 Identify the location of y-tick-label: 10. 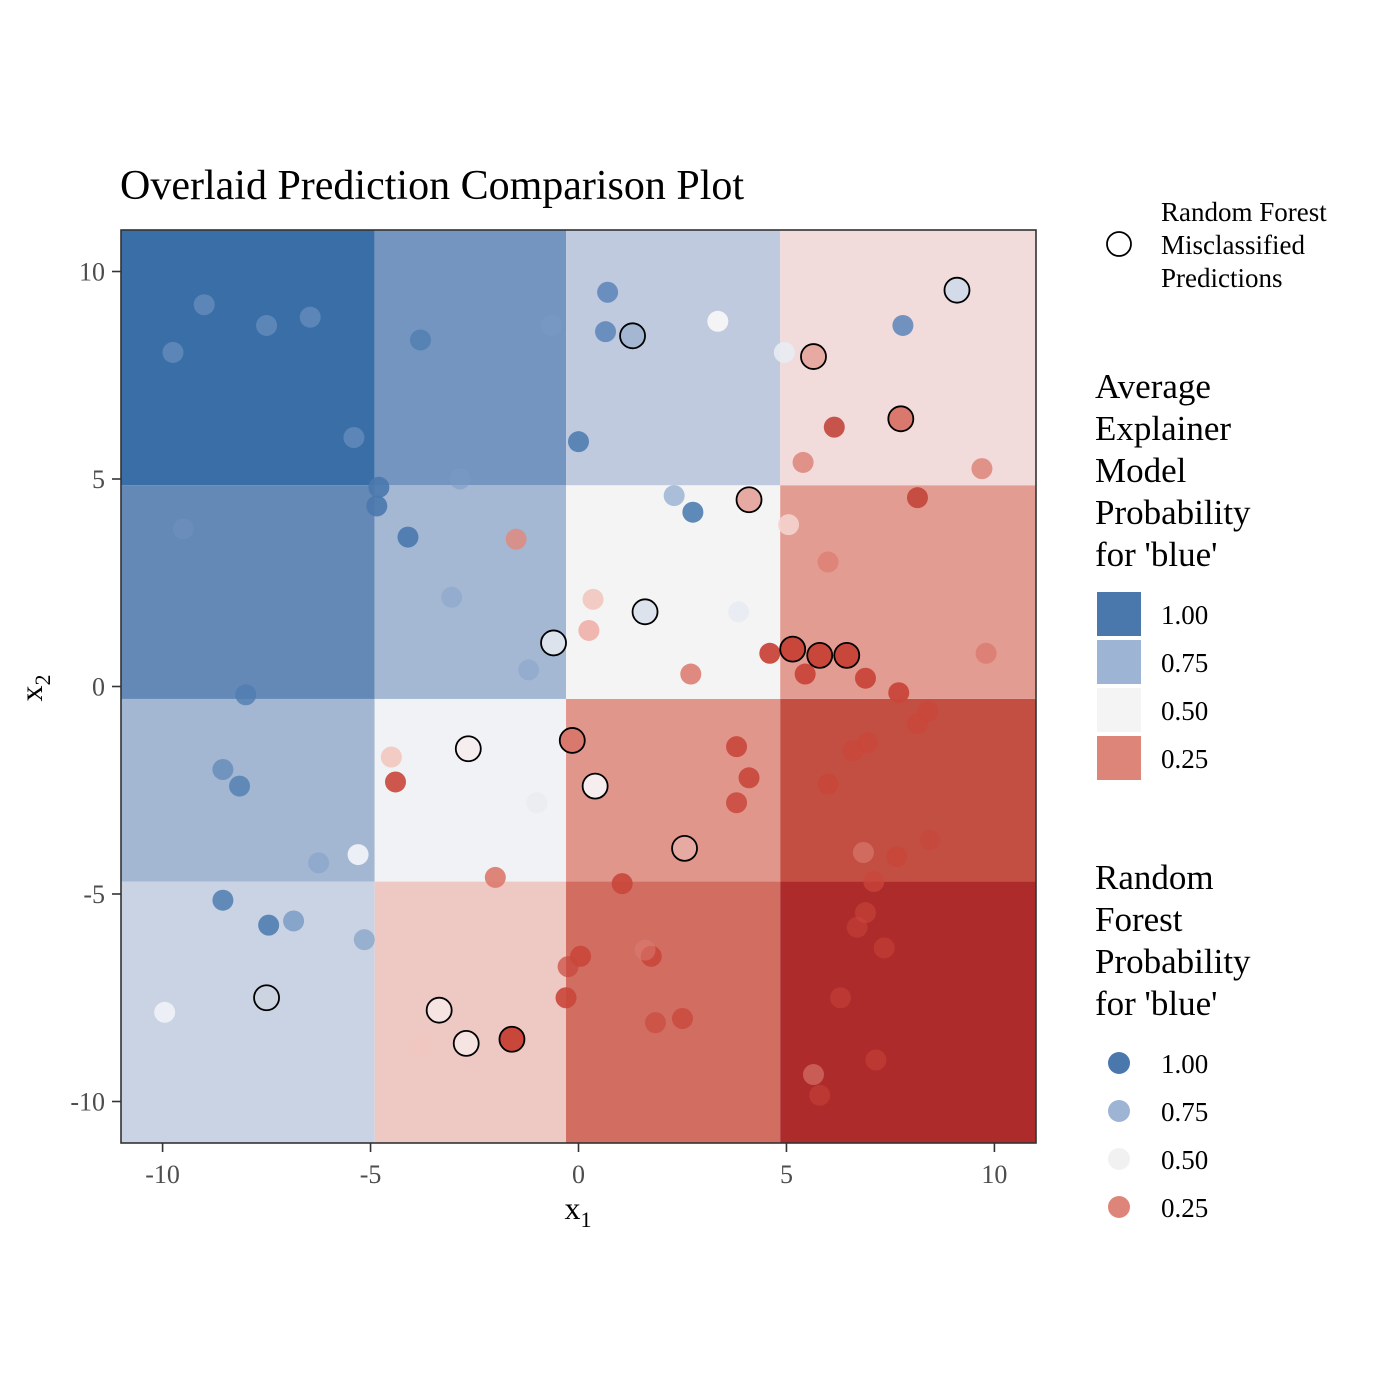
(92, 272).